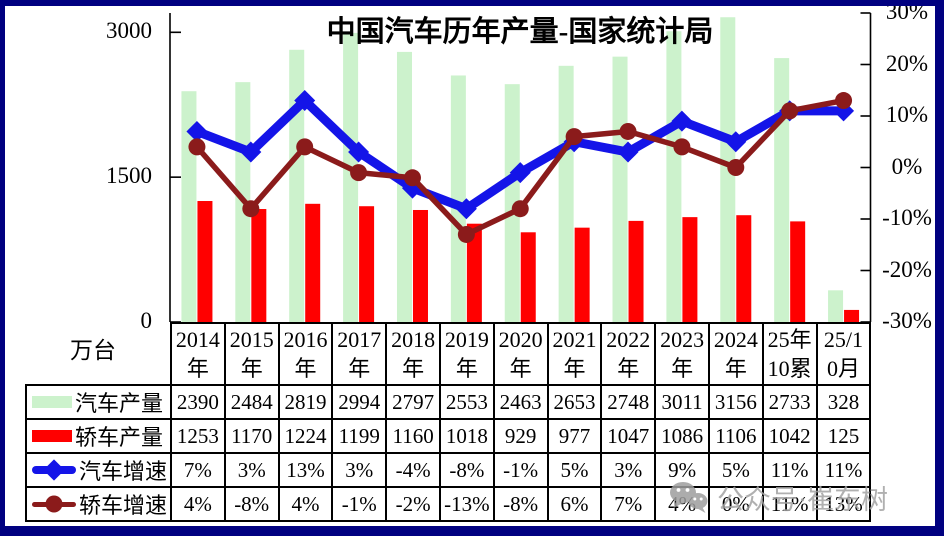 The width and height of the screenshot is (944, 536). What do you see at coordinates (448, 470) in the screenshot?
I see `auto-growth-row: 汽车增速 7% 3% 13% 3% -4% -8% -1% 5% 3% 9% 5% 11% 11%` at bounding box center [448, 470].